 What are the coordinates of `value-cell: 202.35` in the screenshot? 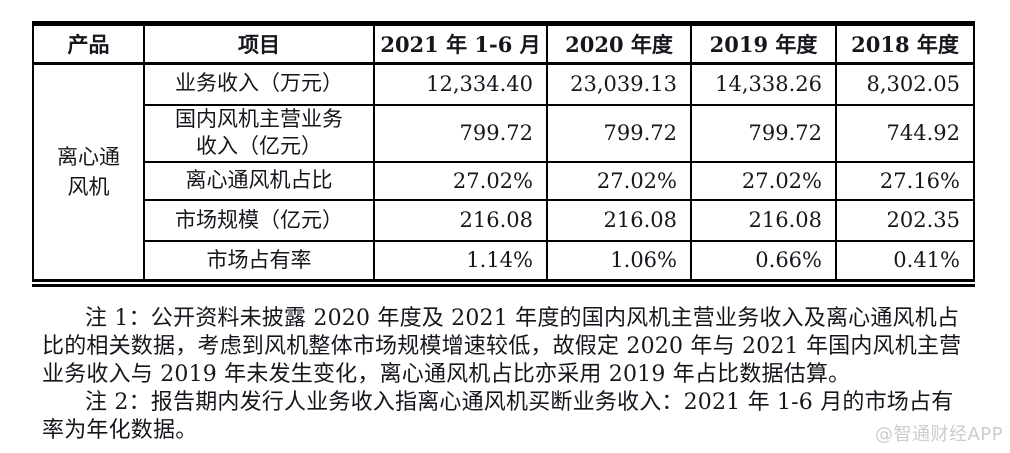 It's located at (905, 220).